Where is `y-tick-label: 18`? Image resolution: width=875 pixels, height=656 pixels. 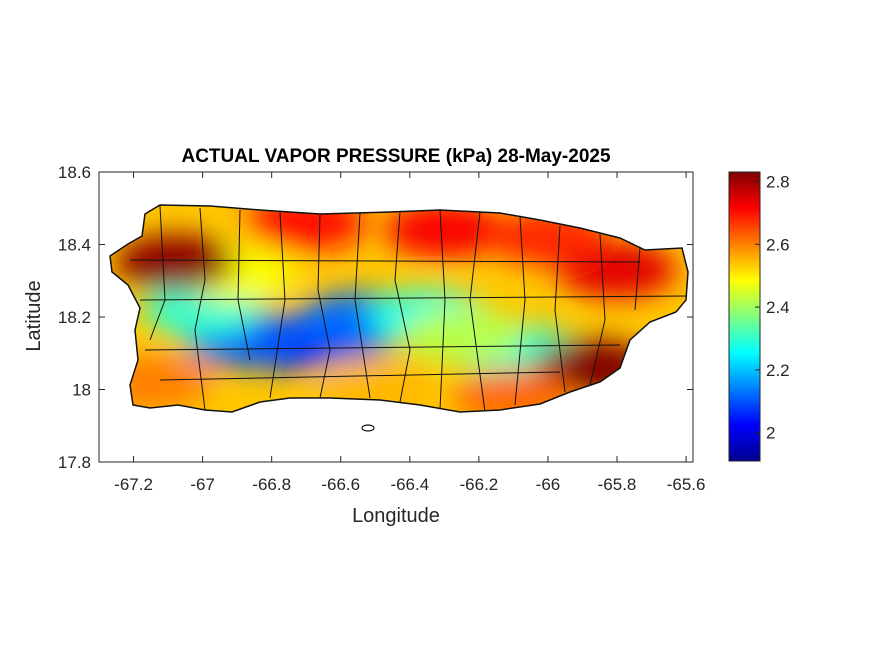
y-tick-label: 18 is located at coordinates (81, 390).